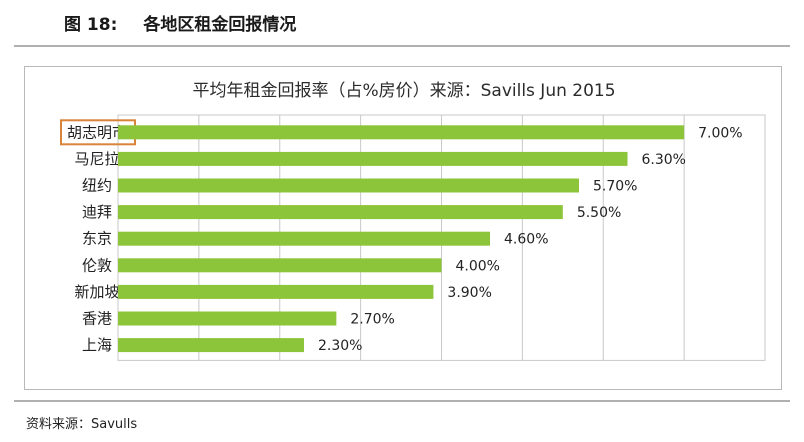 Image resolution: width=804 pixels, height=442 pixels. Describe the element at coordinates (720, 133) in the screenshot. I see `data-label: 7.00%` at that location.